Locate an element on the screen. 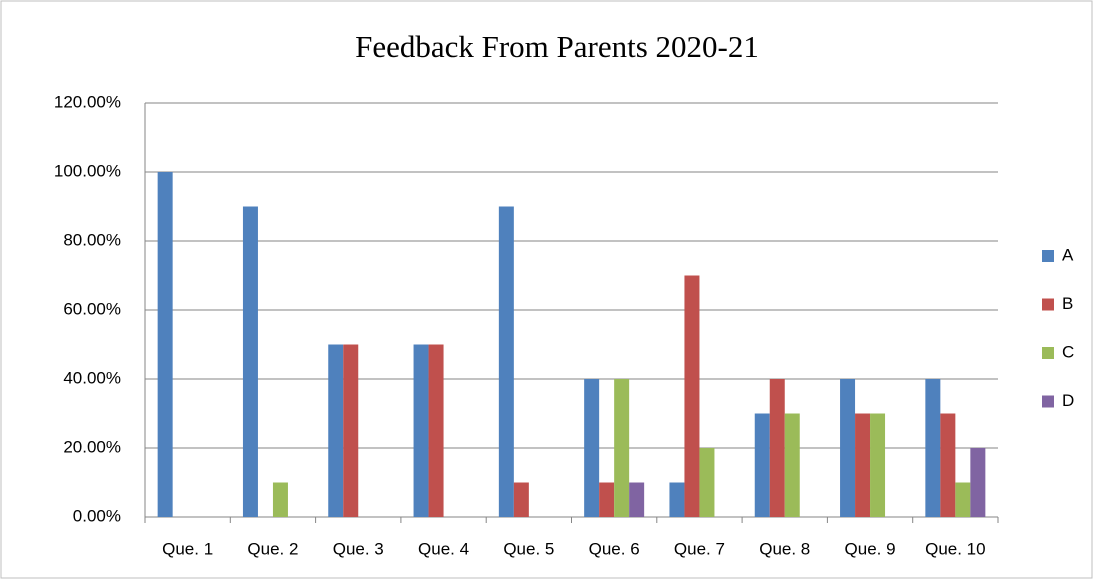  x-tick-label: Que. 3 is located at coordinates (358, 548).